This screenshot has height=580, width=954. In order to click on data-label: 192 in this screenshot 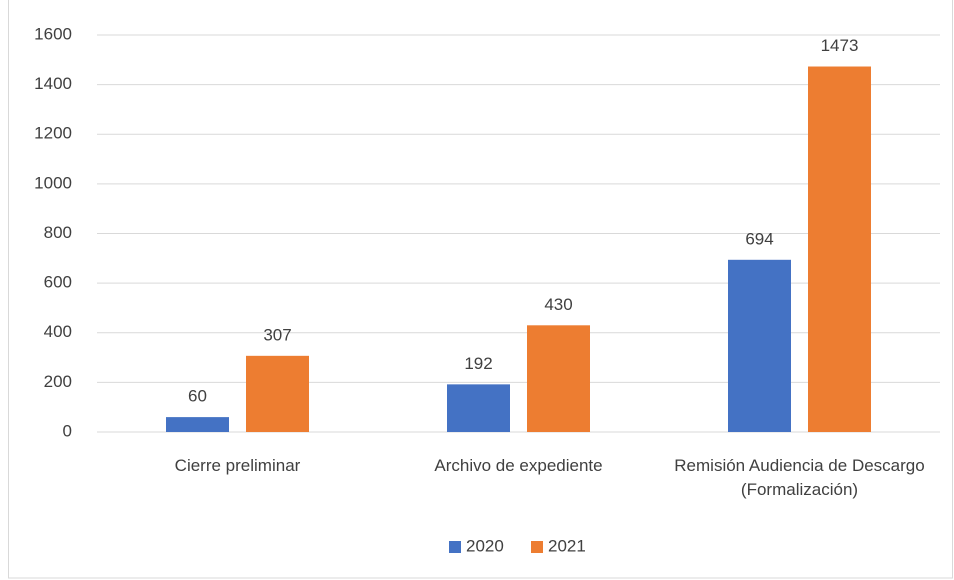, I will do `click(478, 363)`.